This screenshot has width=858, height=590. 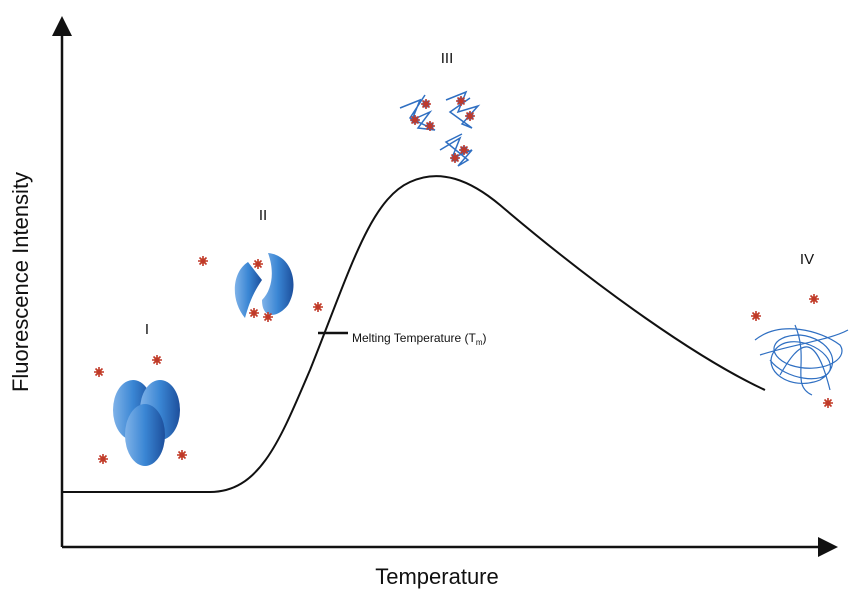 I want to click on tm-text: Melting Temperature (T, so click(x=414, y=338).